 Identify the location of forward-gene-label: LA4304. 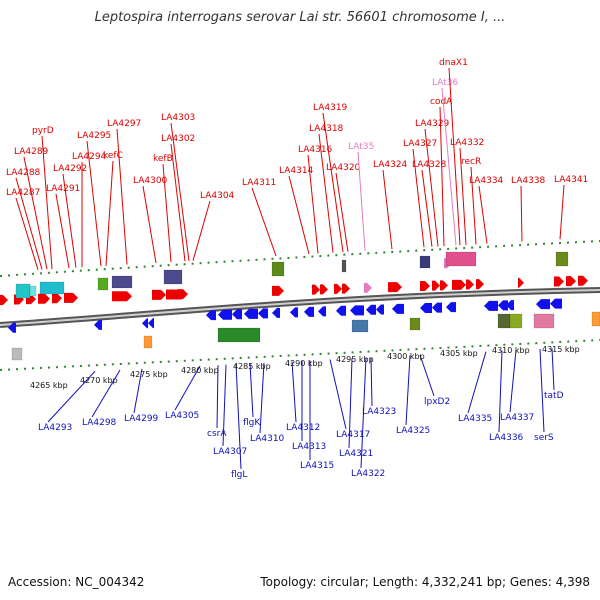
(217, 196).